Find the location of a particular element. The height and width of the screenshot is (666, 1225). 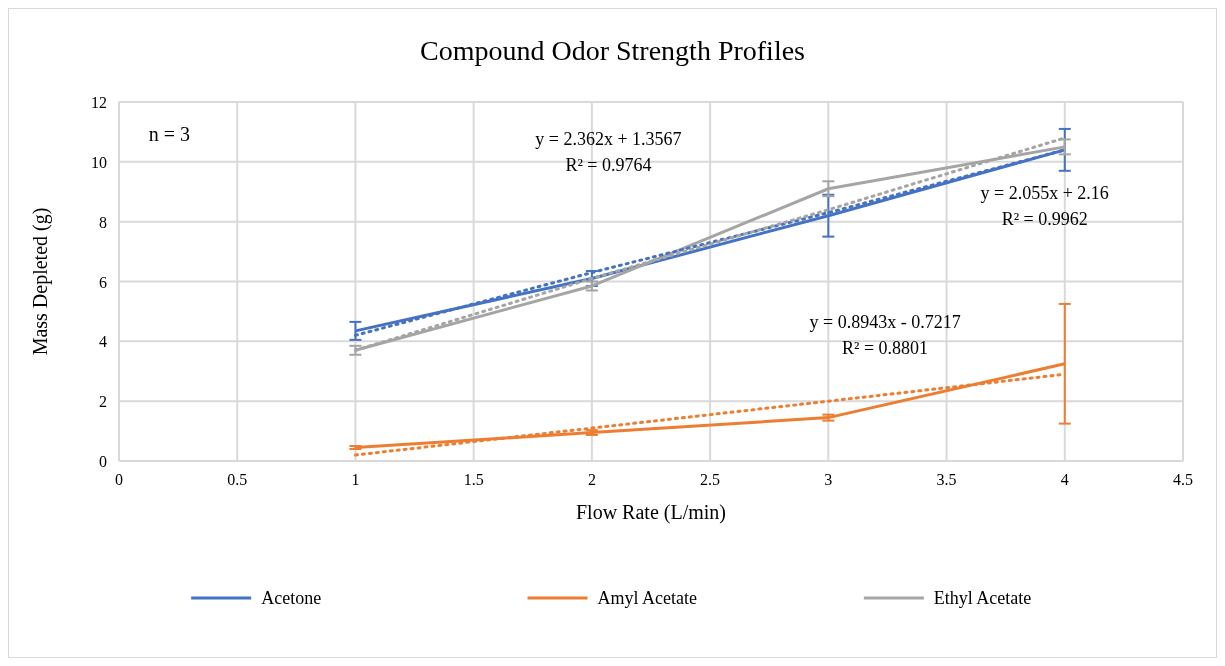

annotation: n = 3 is located at coordinates (169, 134).